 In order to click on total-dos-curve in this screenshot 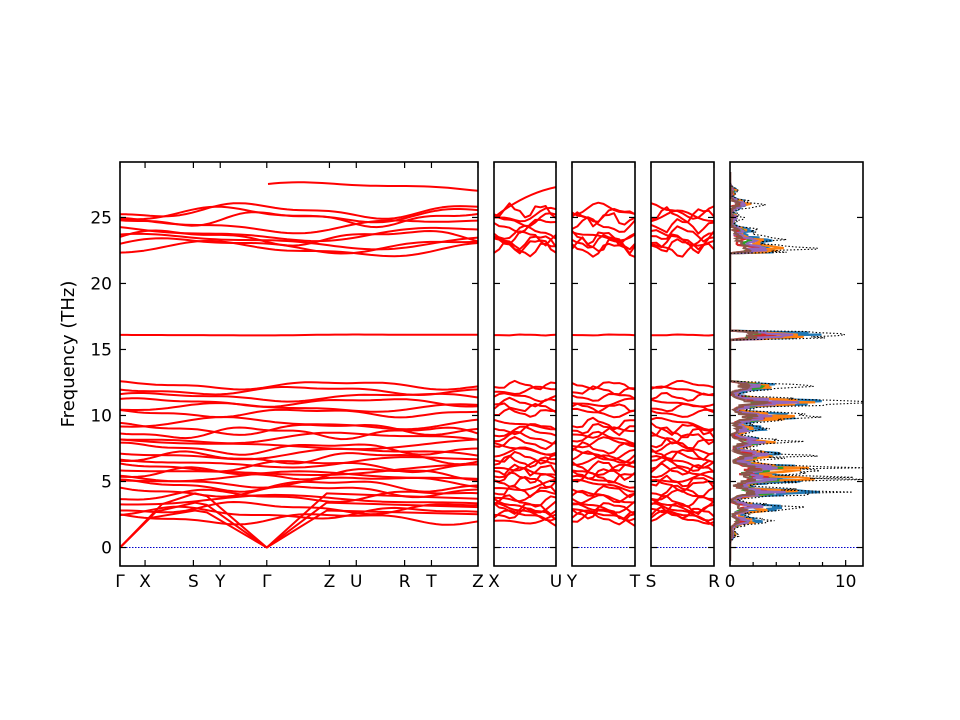, I will do `click(796, 366)`.